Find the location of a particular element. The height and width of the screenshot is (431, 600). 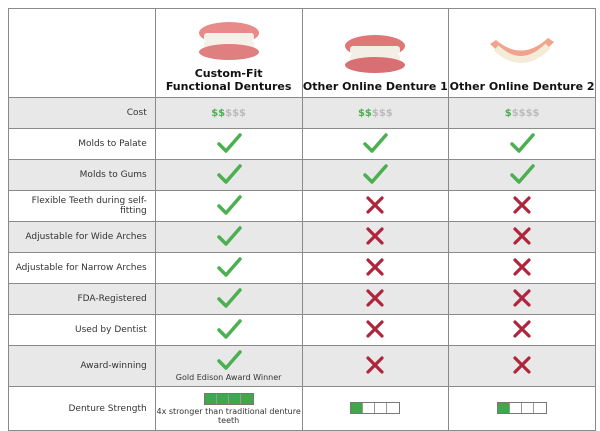

column-title: Other Online Denture 1 is located at coordinates (375, 86).